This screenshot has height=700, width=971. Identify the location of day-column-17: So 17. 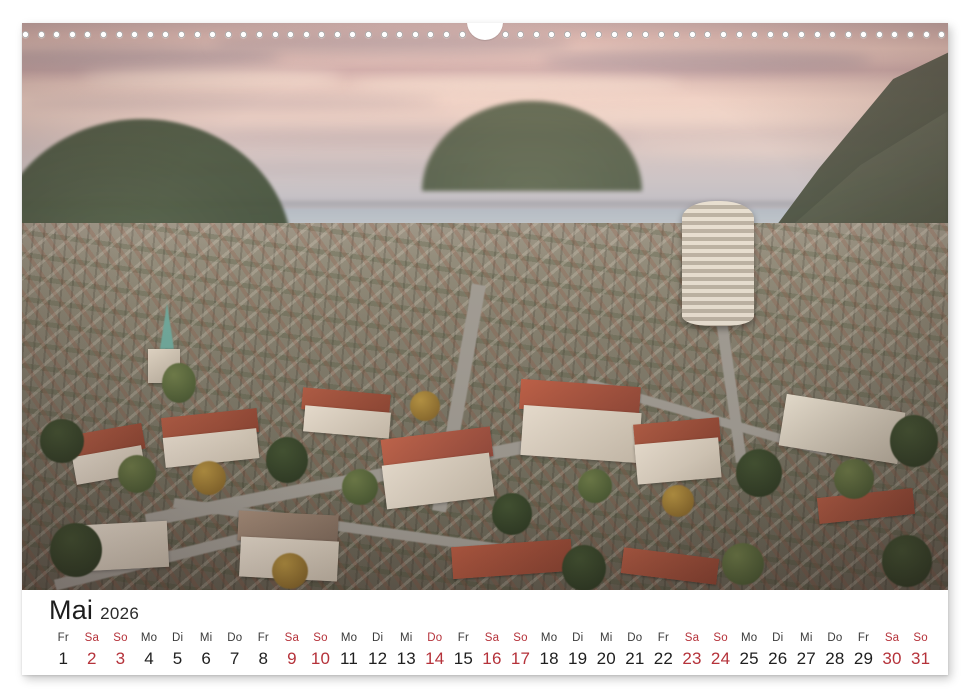
(520, 651).